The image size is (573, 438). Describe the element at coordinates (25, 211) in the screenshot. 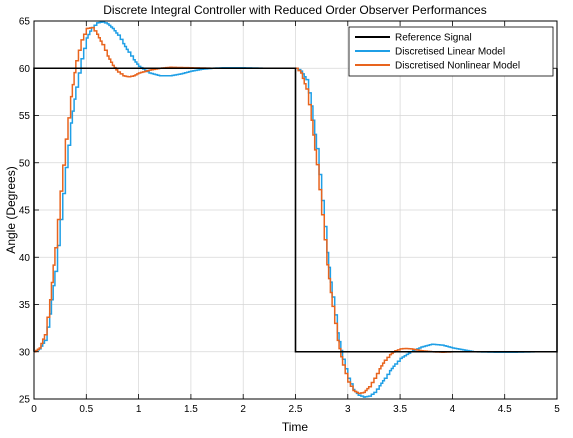

I see `y-tick-label: 45` at that location.